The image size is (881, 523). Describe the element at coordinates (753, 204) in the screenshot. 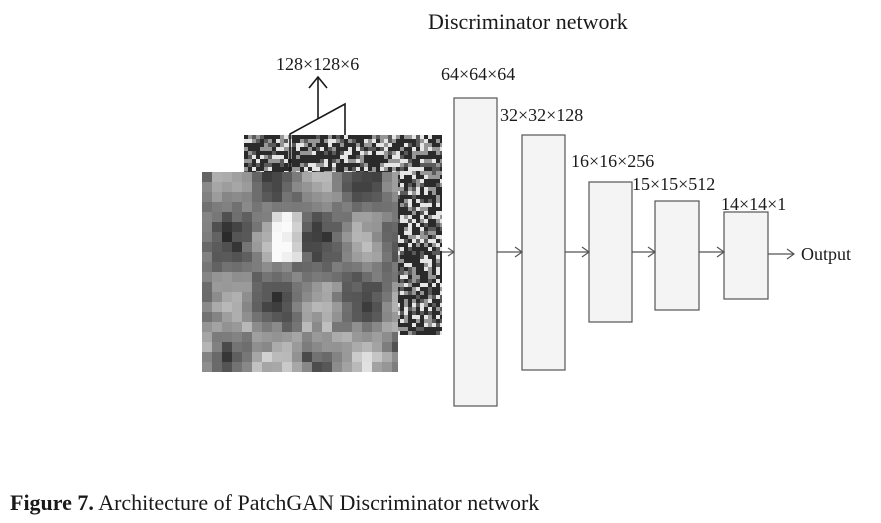

I see `layer-label-5: 14×14×1` at that location.